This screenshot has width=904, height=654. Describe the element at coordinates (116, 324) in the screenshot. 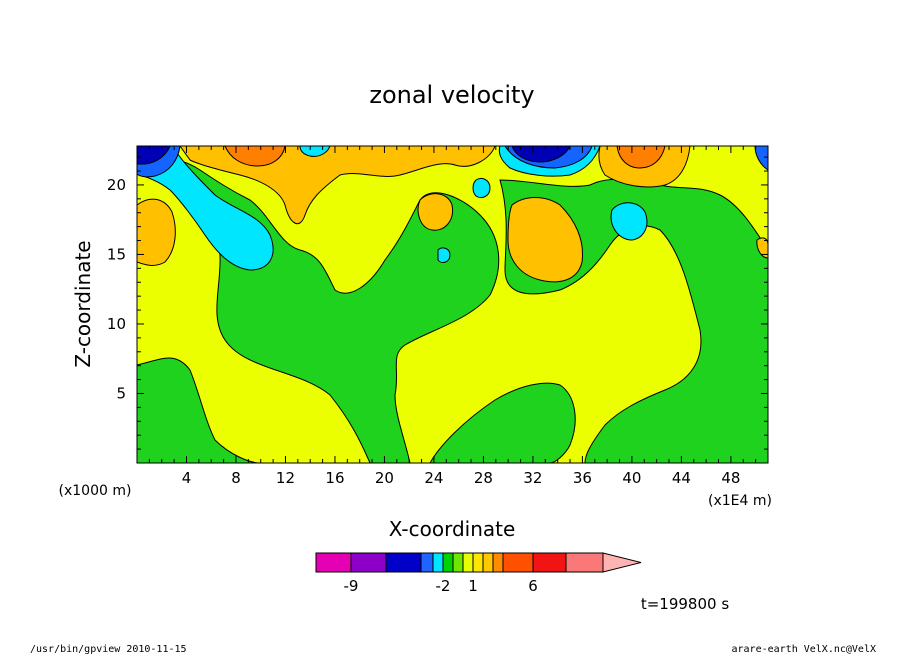

I see `y-tick-label: 10` at that location.